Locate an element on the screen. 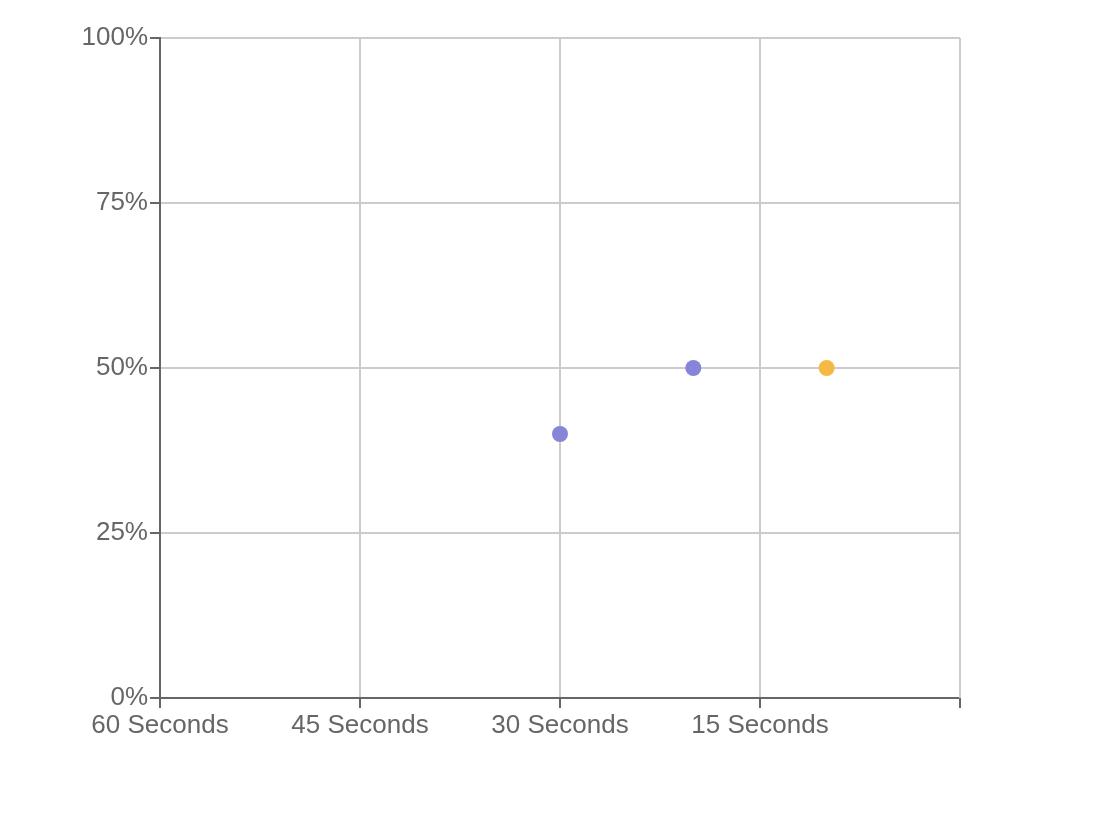 The width and height of the screenshot is (1093, 840). x-tick-label: 15 Seconds is located at coordinates (760, 723).